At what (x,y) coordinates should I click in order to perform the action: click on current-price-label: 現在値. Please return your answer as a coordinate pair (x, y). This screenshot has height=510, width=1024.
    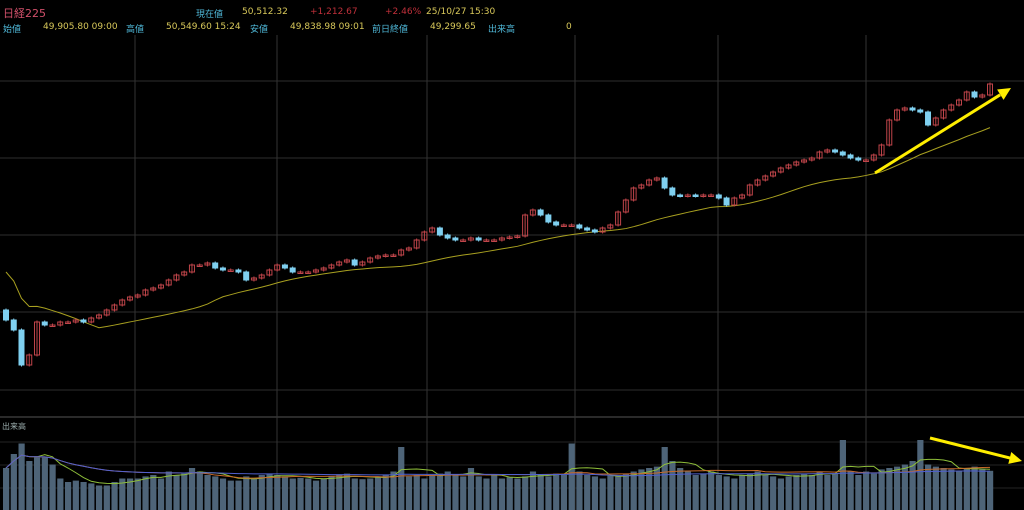
    Looking at the image, I should click on (210, 15).